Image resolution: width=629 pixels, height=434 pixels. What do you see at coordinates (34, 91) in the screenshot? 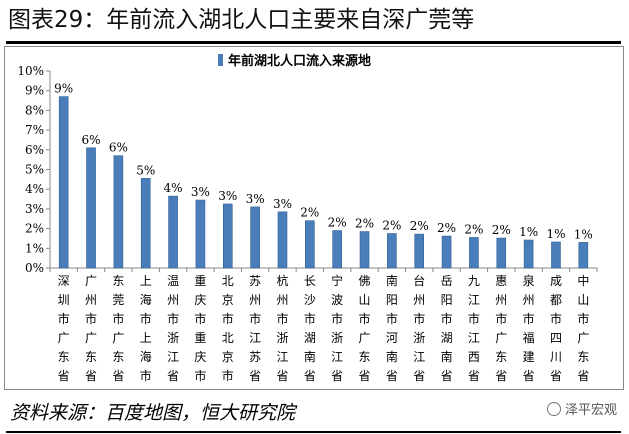
I see `y-tick-label: 9%` at bounding box center [34, 91].